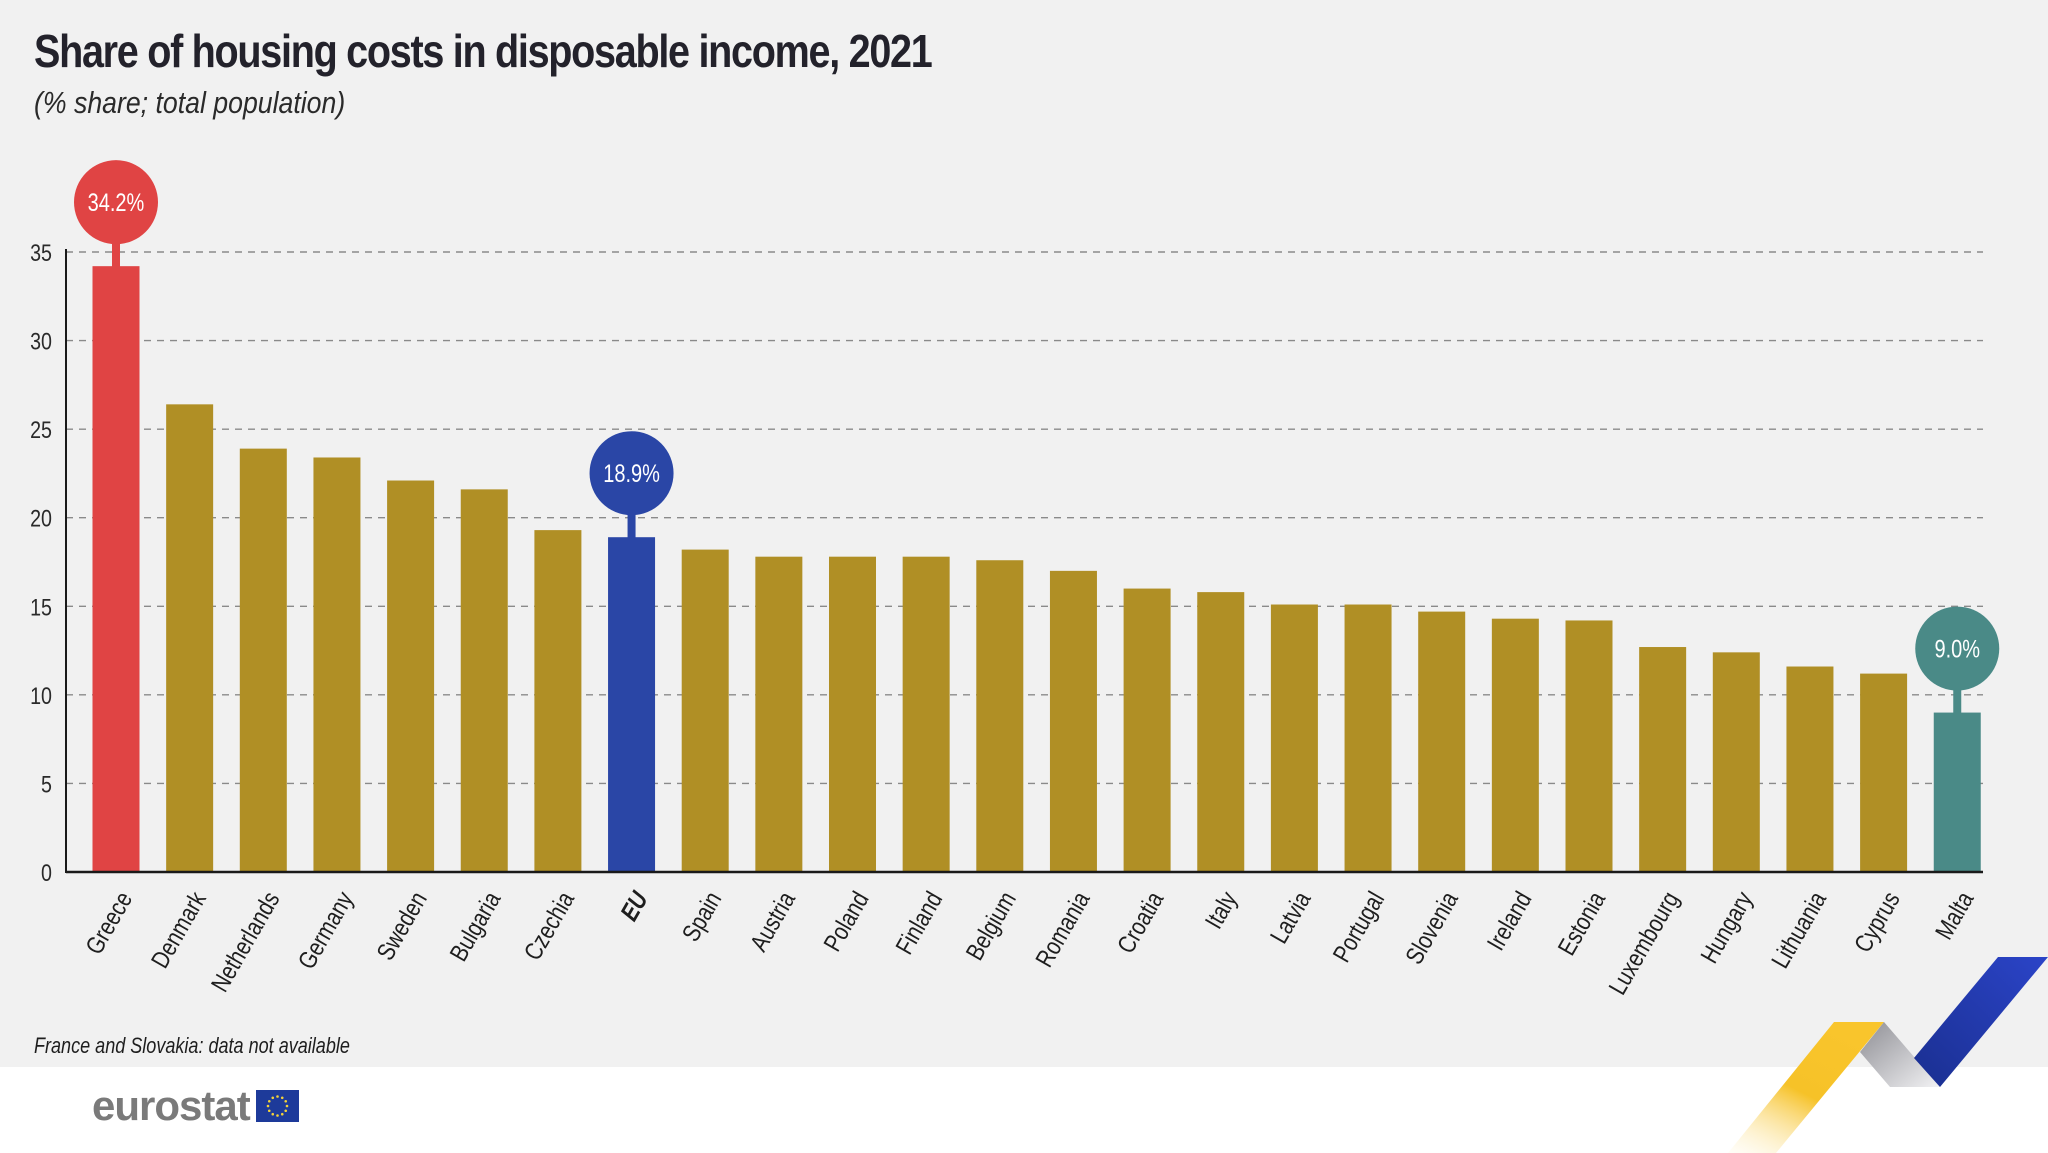 The width and height of the screenshot is (2048, 1153). What do you see at coordinates (1957, 792) in the screenshot?
I see `bar-malta` at bounding box center [1957, 792].